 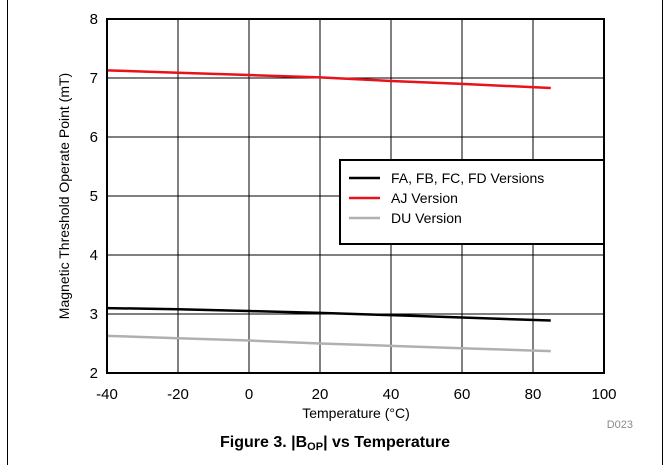 I want to click on y-tick-label: 7, so click(x=94, y=78).